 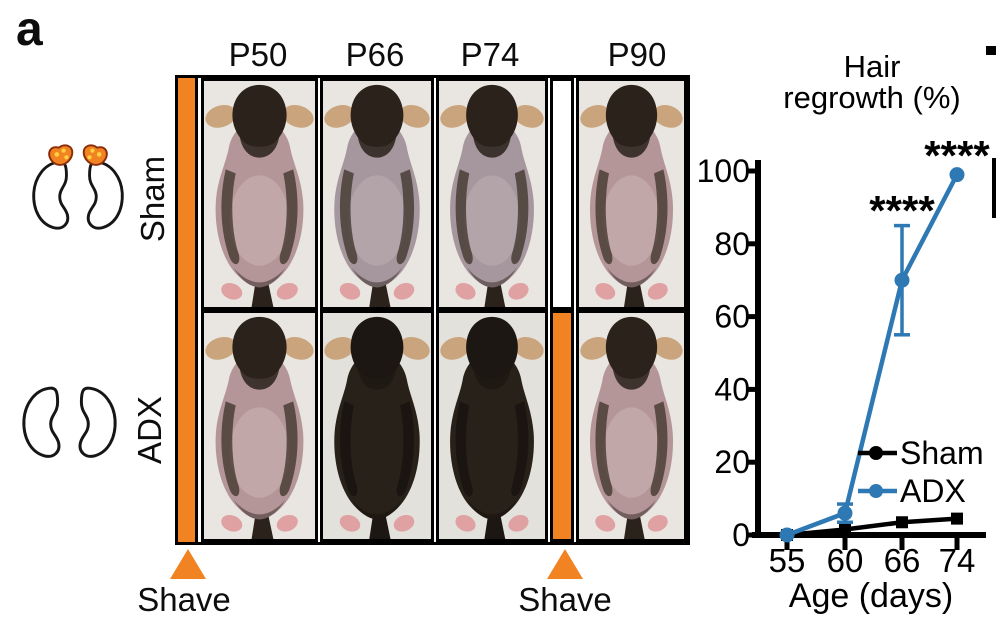 What do you see at coordinates (787, 560) in the screenshot?
I see `svg-text: 55` at bounding box center [787, 560].